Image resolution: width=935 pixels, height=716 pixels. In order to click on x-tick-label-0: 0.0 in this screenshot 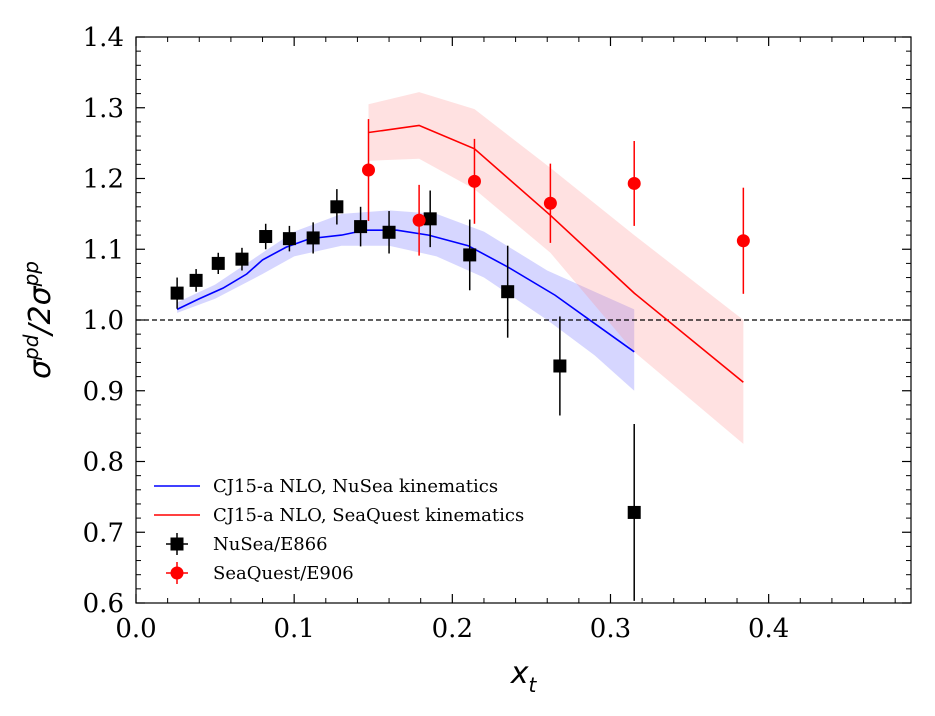, I will do `click(135, 629)`.